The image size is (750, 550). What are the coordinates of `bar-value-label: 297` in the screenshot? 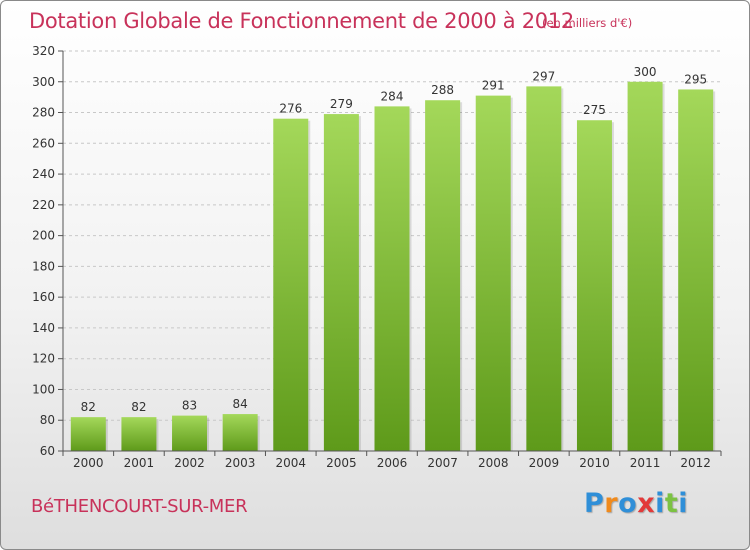 It's located at (543, 76).